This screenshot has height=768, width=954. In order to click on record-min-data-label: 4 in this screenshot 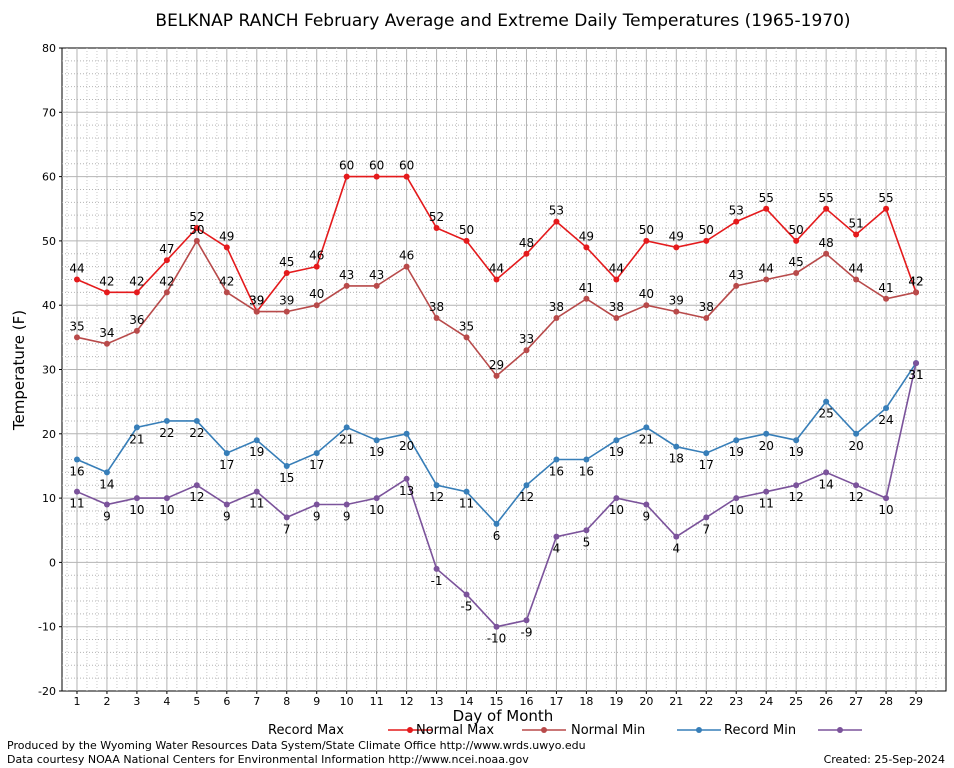, I will do `click(557, 549)`.